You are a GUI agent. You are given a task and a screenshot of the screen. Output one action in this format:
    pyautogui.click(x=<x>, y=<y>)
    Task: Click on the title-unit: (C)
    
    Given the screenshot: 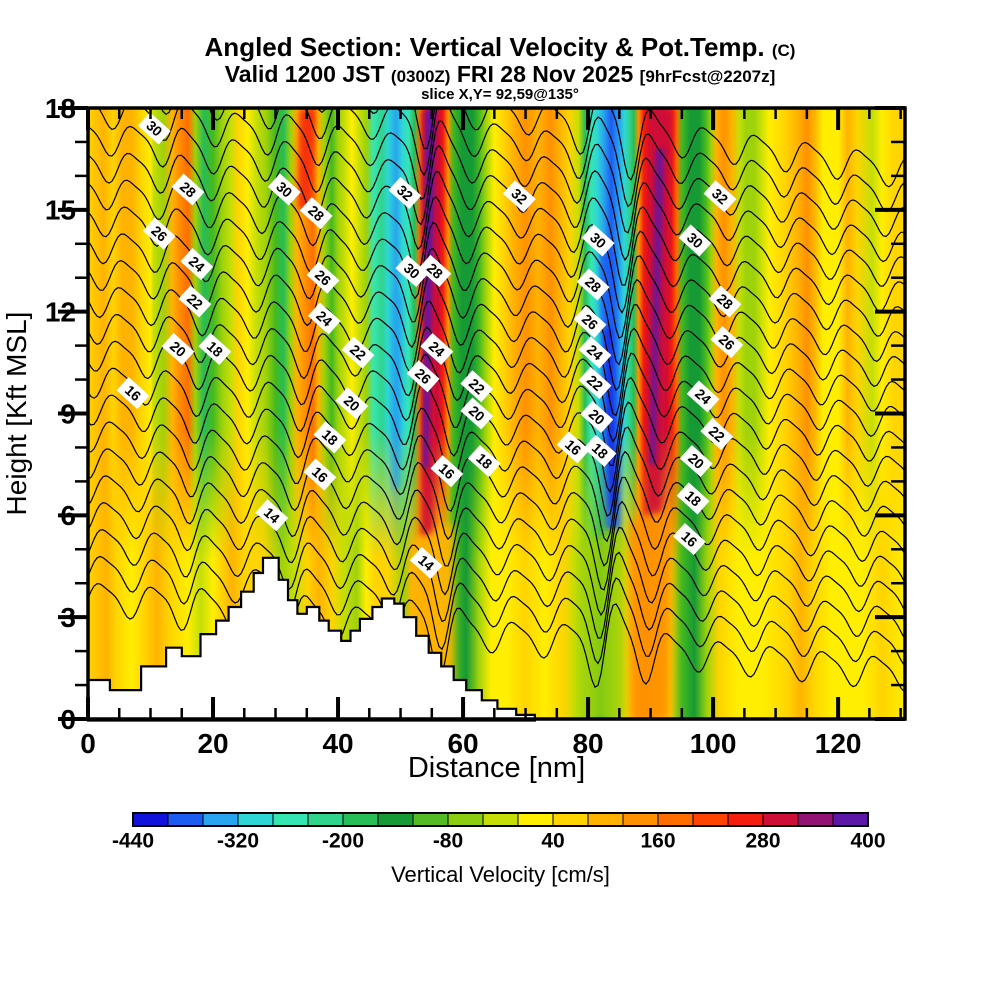 What is the action you would take?
    pyautogui.click(x=783, y=50)
    